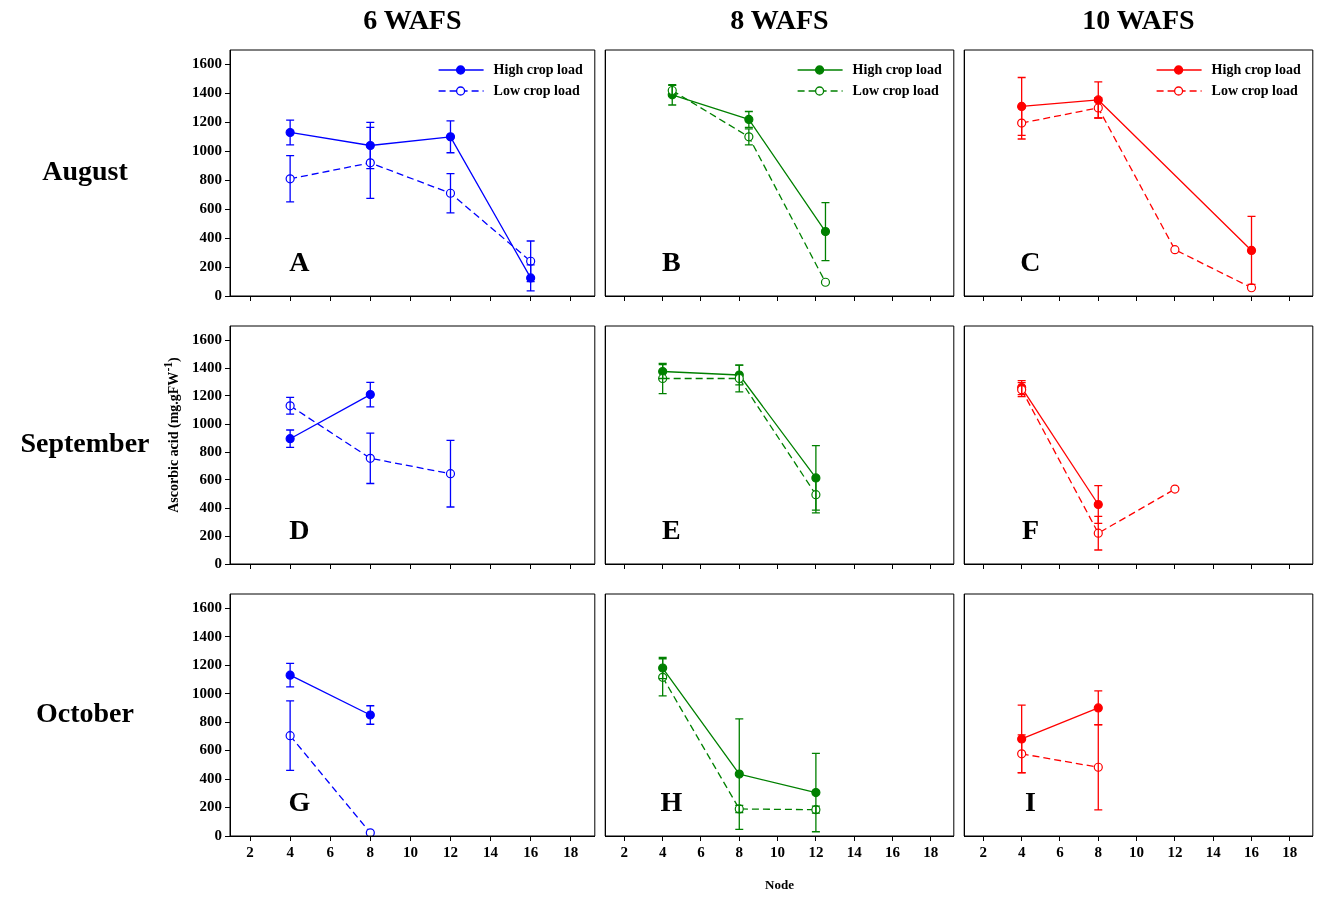 This screenshot has width=1318, height=897. I want to click on annotation: G, so click(299, 802).